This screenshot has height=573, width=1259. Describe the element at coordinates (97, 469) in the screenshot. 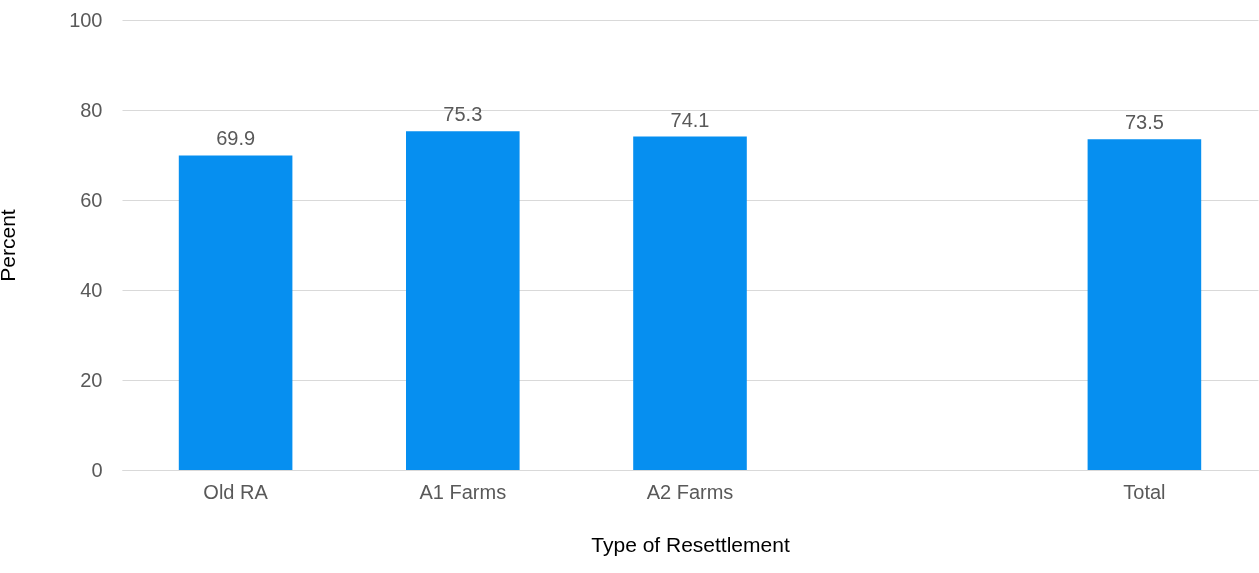

I see `y-tick-label: 0` at that location.